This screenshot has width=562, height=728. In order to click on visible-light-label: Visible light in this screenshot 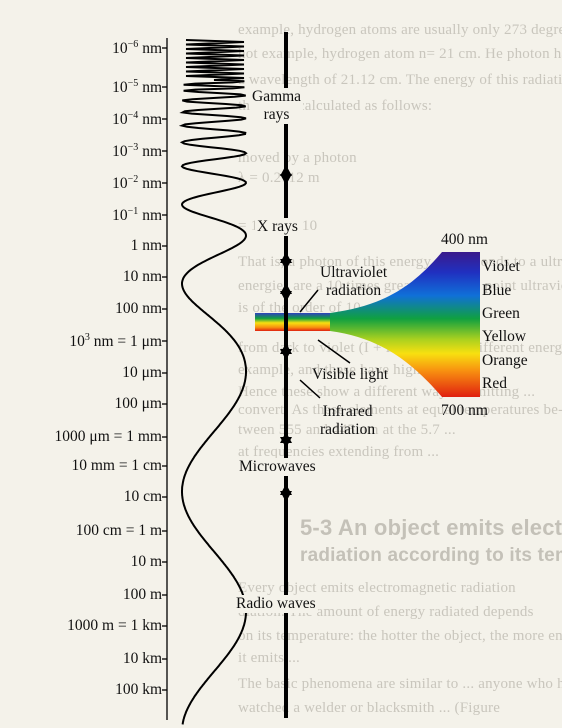, I will do `click(350, 374)`.